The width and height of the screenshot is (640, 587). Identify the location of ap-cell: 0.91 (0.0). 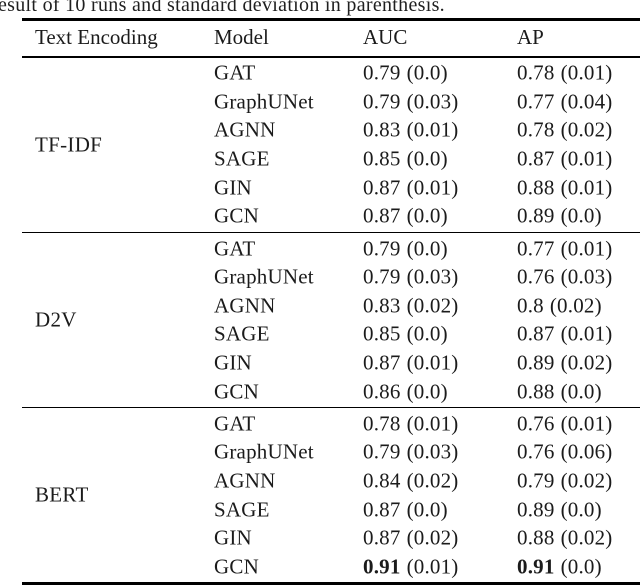
(559, 566).